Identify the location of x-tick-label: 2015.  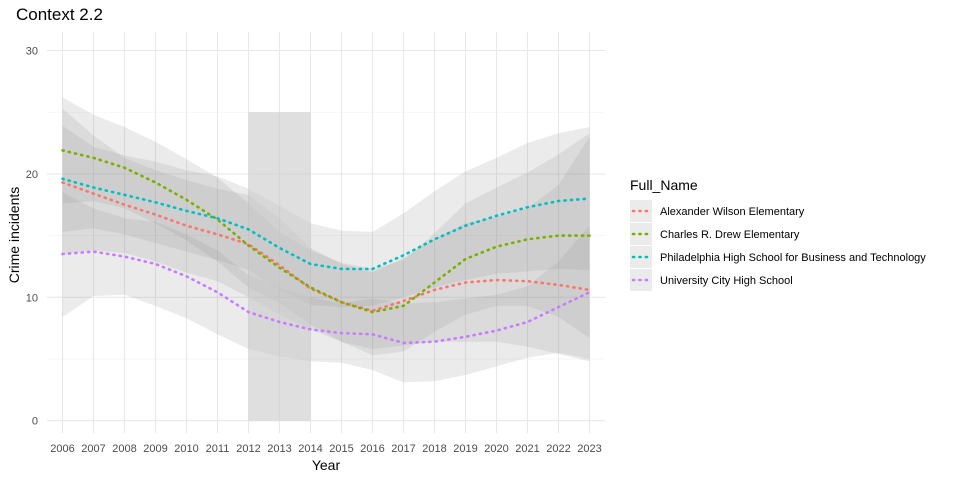
(341, 449).